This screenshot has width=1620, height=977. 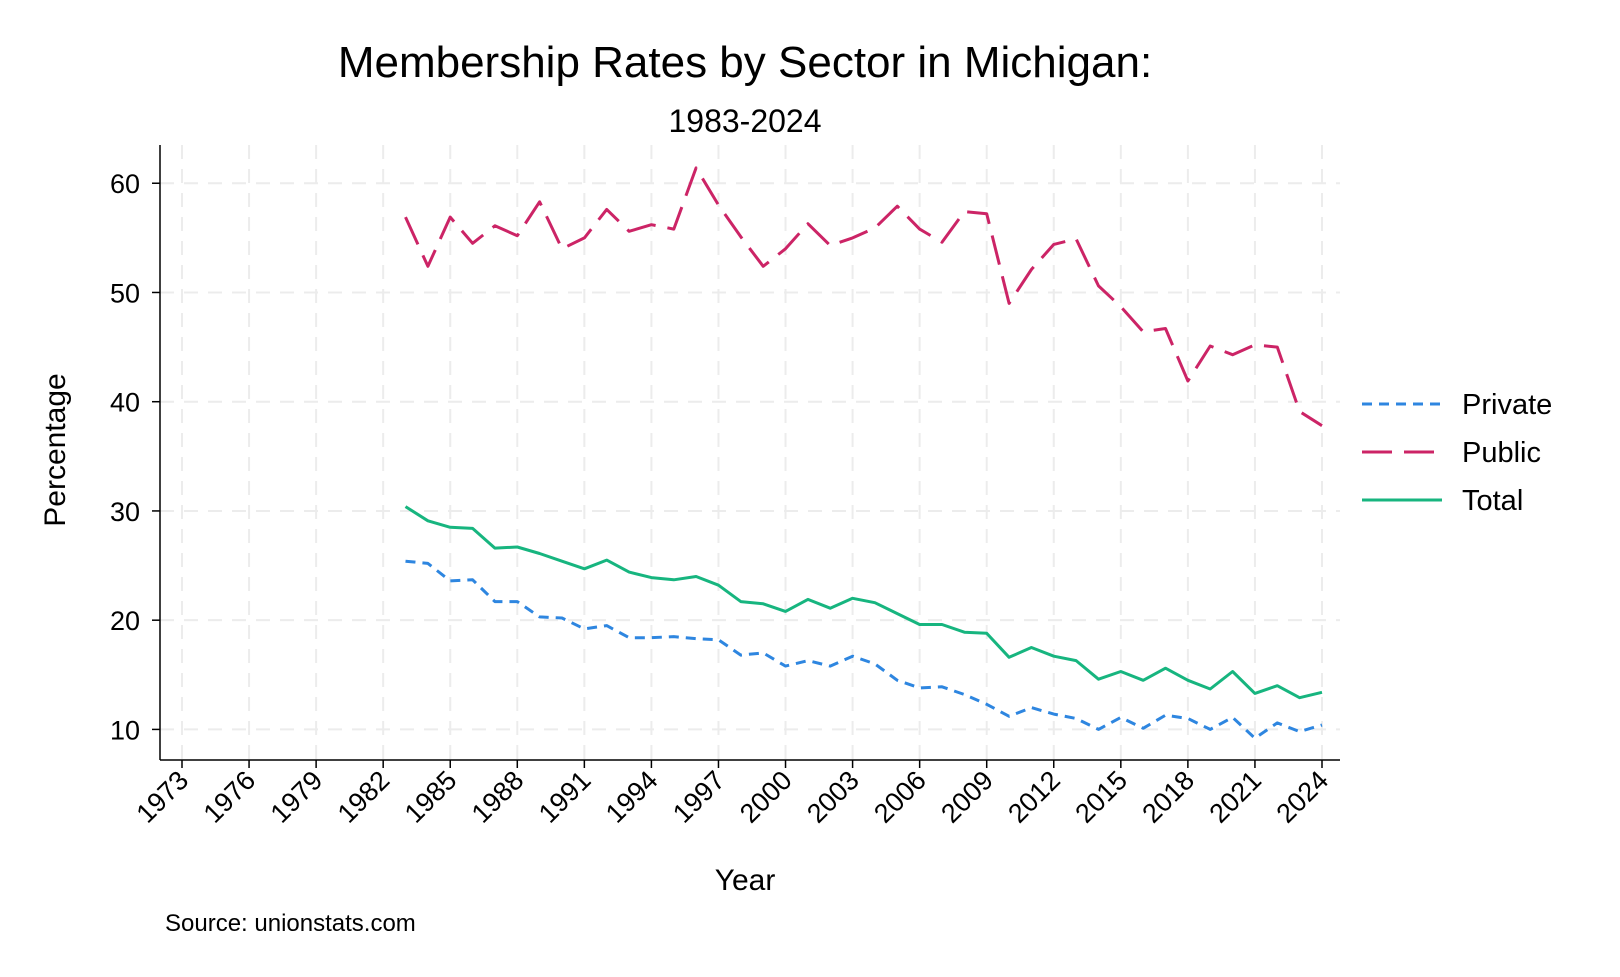 I want to click on y-tick-label: 40, so click(x=125, y=403).